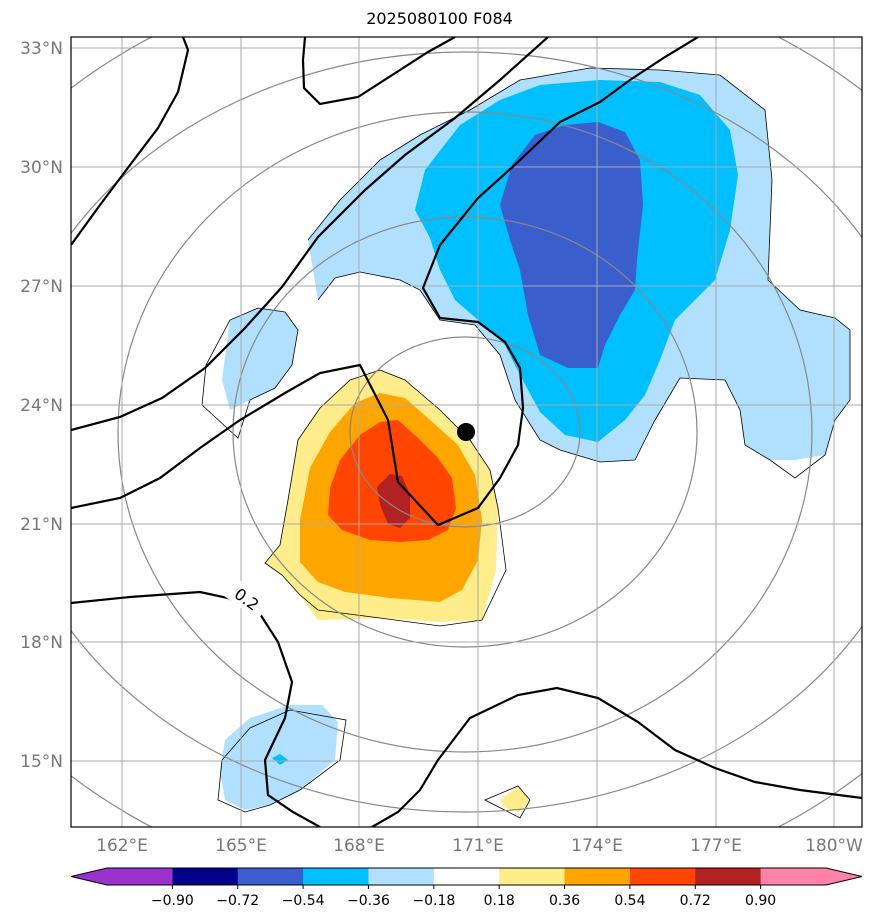  I want to click on lon-label-168e: 168°E, so click(359, 846).